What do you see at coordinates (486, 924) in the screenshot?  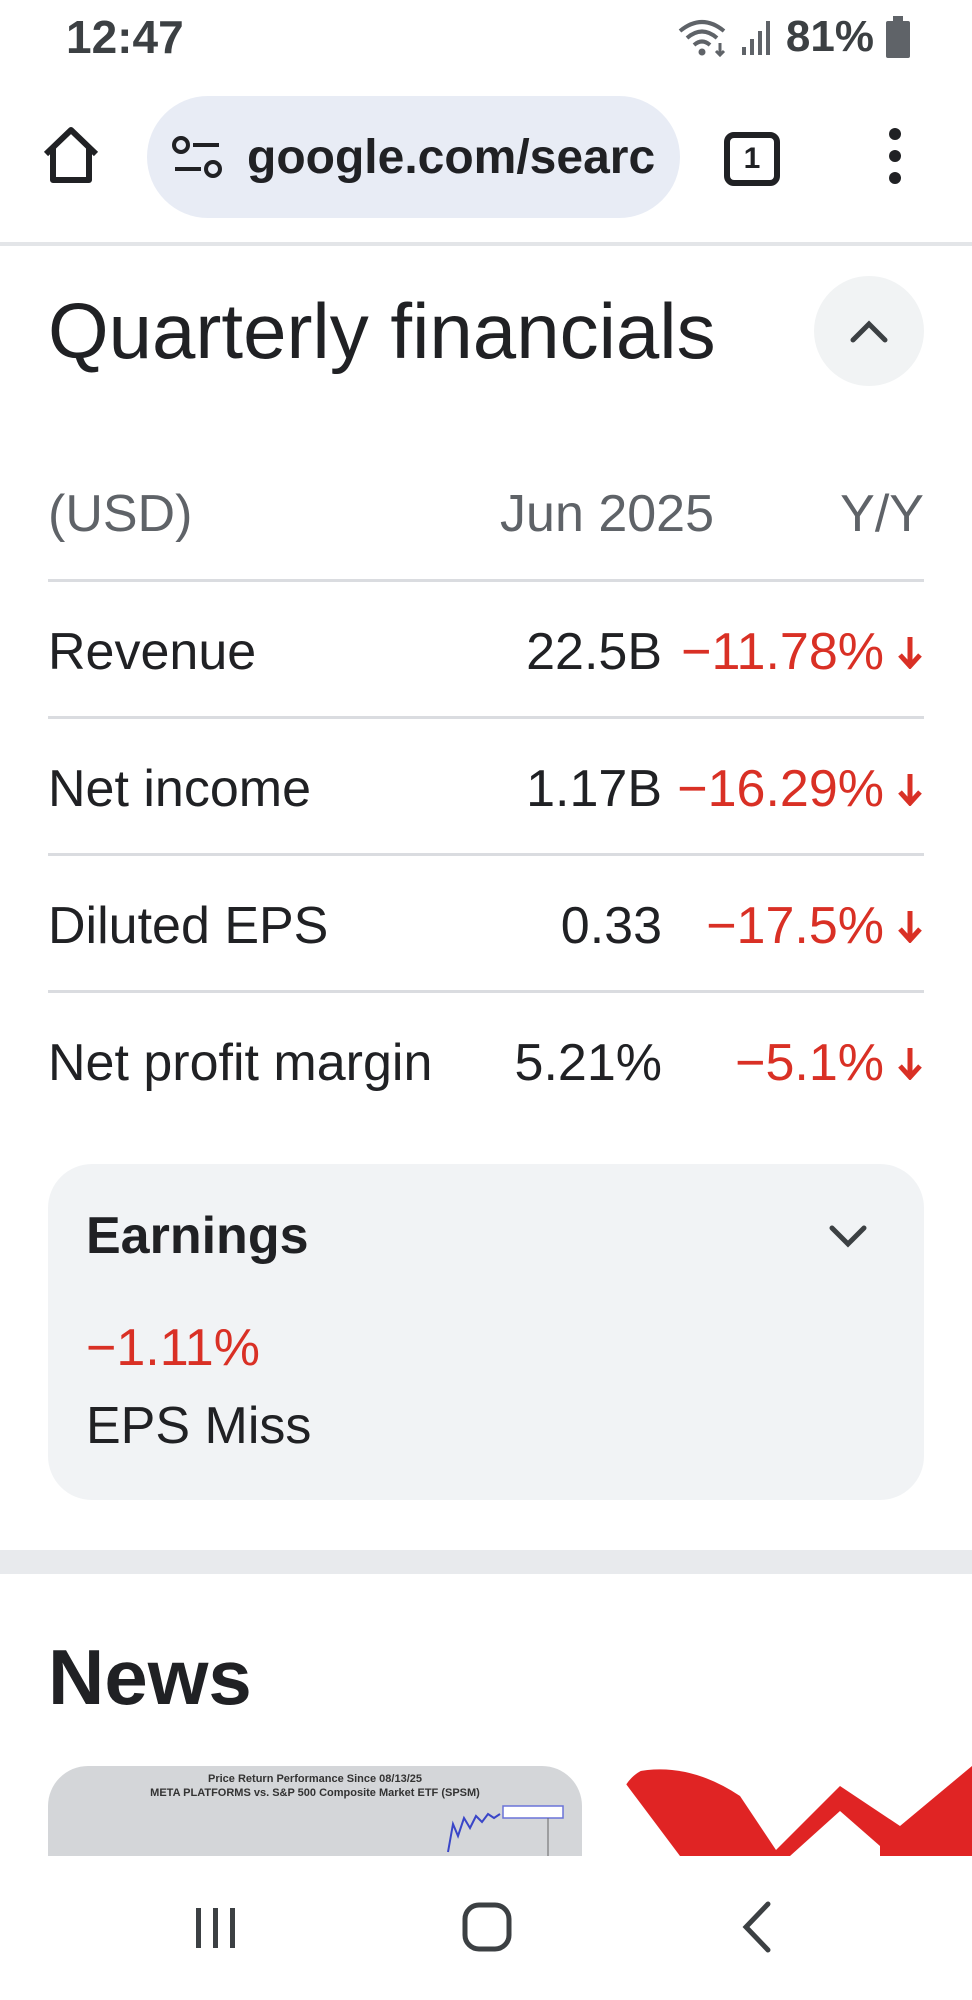 I see `table-row-diluted-eps: Diluted EPS 0.33 −17.5%` at bounding box center [486, 924].